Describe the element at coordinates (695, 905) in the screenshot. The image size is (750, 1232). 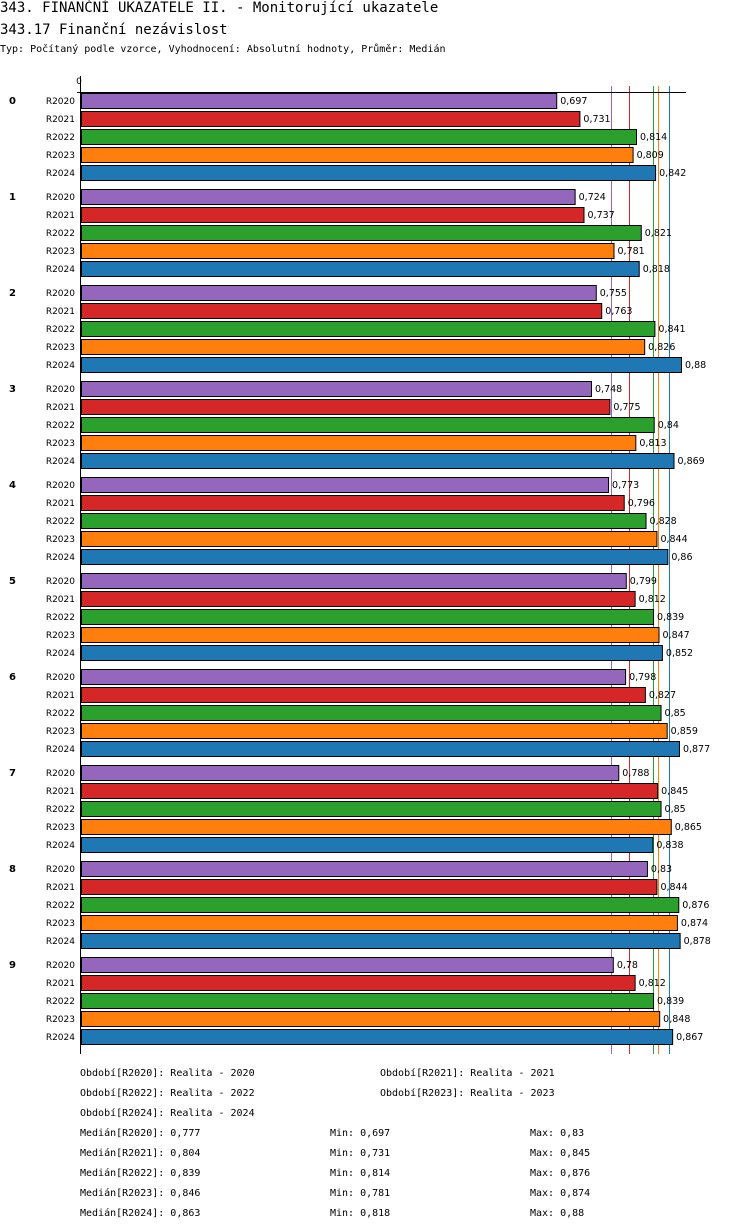
I see `bar-value-label: 0,876` at that location.